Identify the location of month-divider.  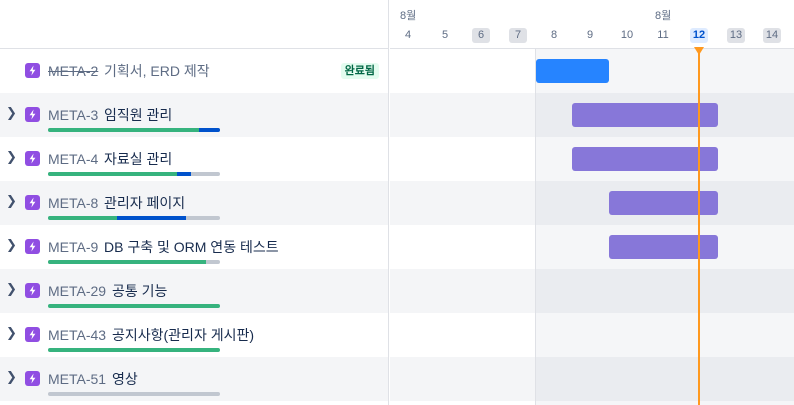
(535, 202).